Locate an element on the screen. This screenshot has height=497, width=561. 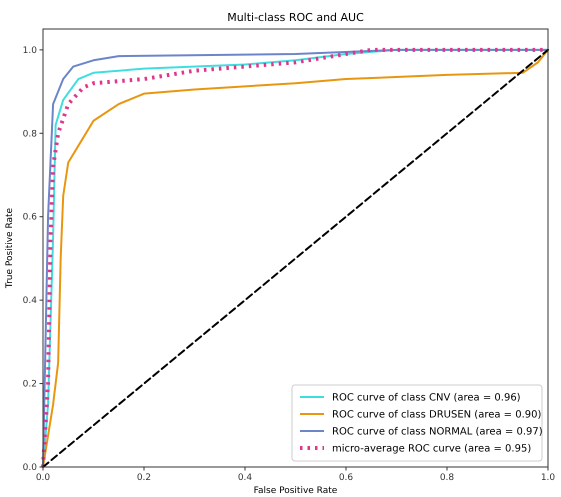
y-axis-title: True Positive Rate is located at coordinates (10, 248).